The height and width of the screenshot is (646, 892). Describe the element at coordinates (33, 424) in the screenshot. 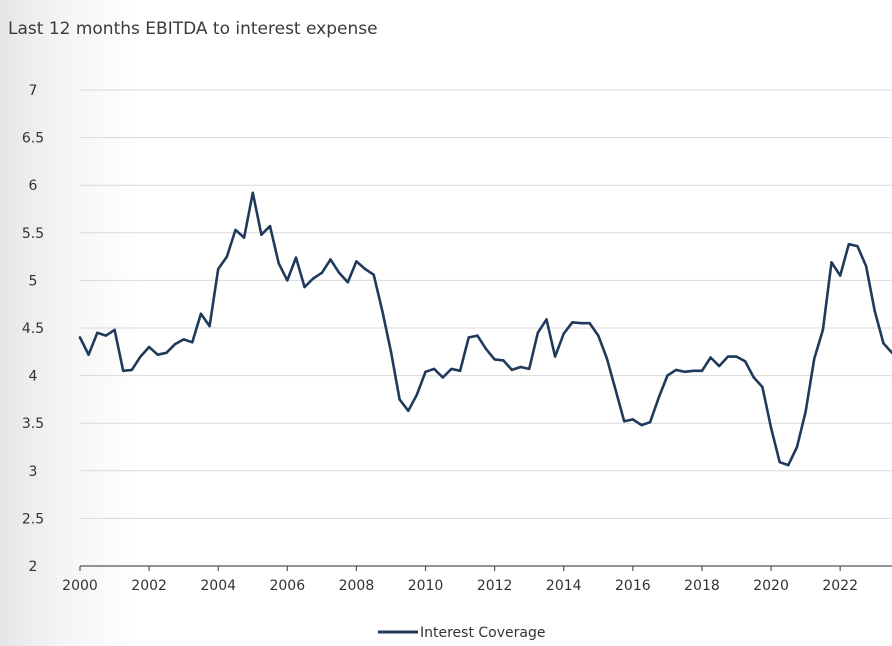

I see `y-tick-label: 3.5` at that location.